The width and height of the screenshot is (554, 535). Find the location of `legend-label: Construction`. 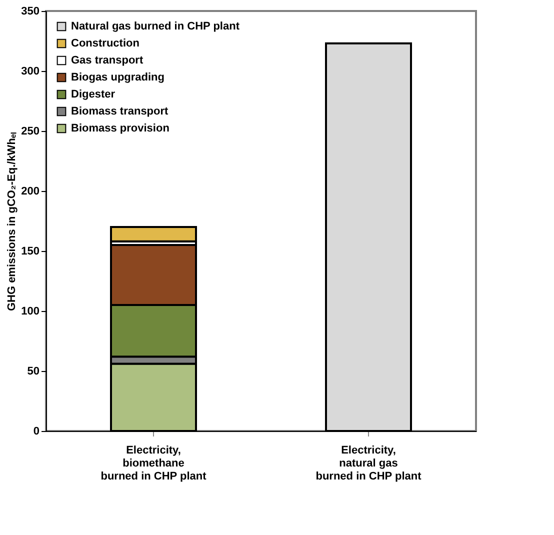

legend-label: Construction is located at coordinates (105, 44).